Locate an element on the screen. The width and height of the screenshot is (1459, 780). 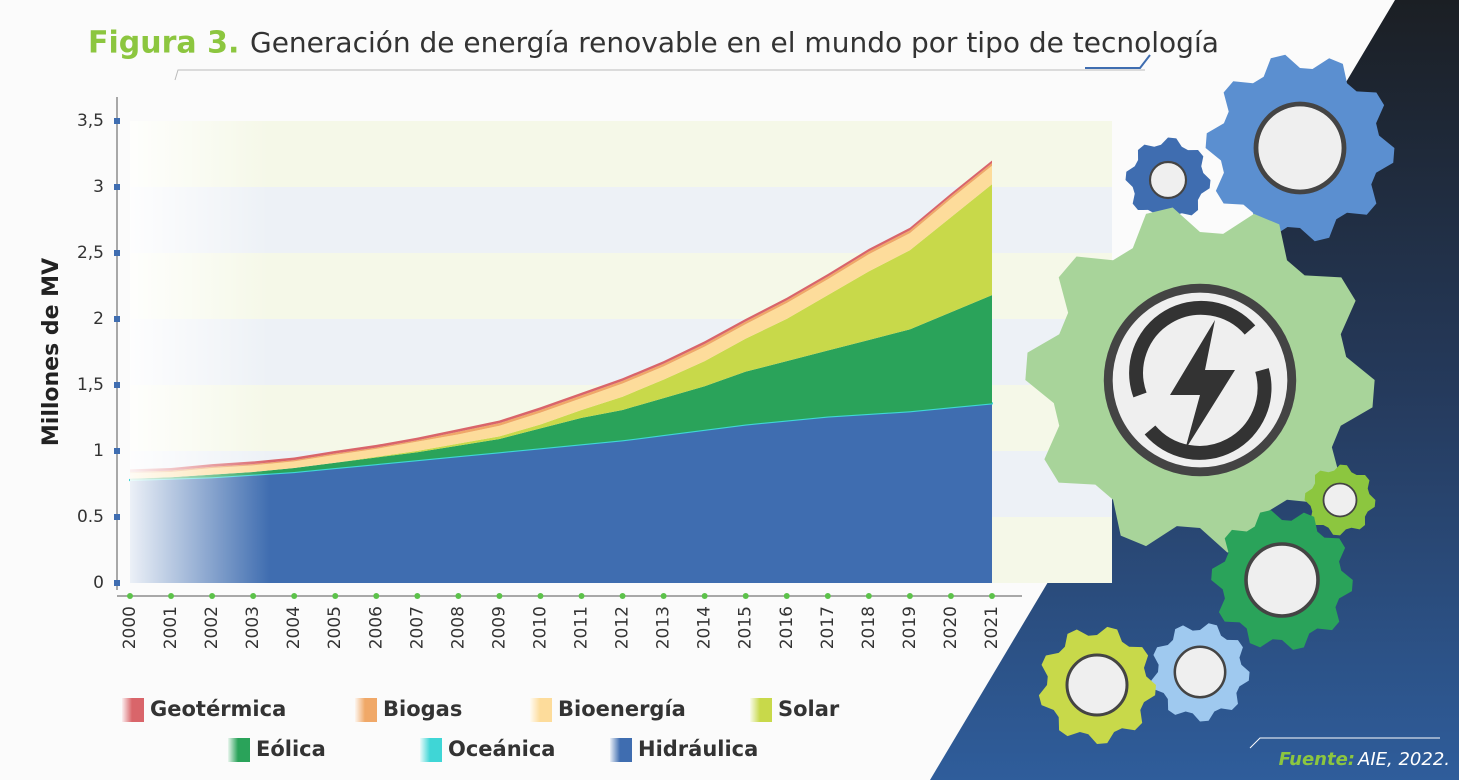
y-tick-label: 2 is located at coordinates (98, 319).